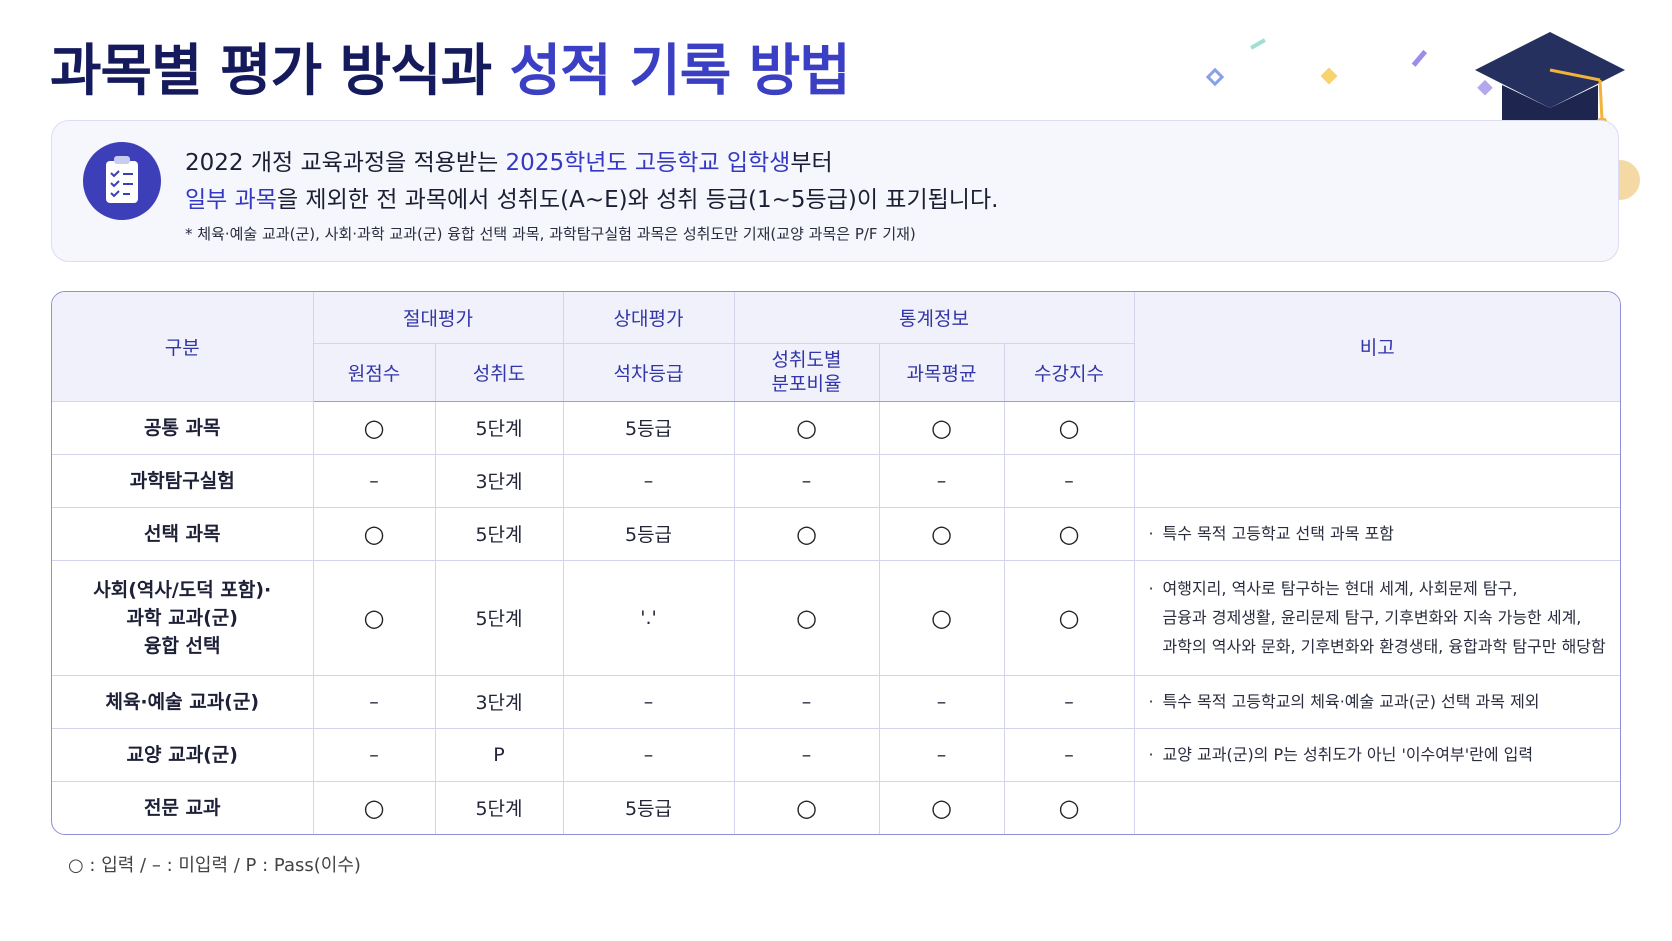 The height and width of the screenshot is (941, 1672). What do you see at coordinates (811, 163) in the screenshot?
I see `info-text: 부터` at bounding box center [811, 163].